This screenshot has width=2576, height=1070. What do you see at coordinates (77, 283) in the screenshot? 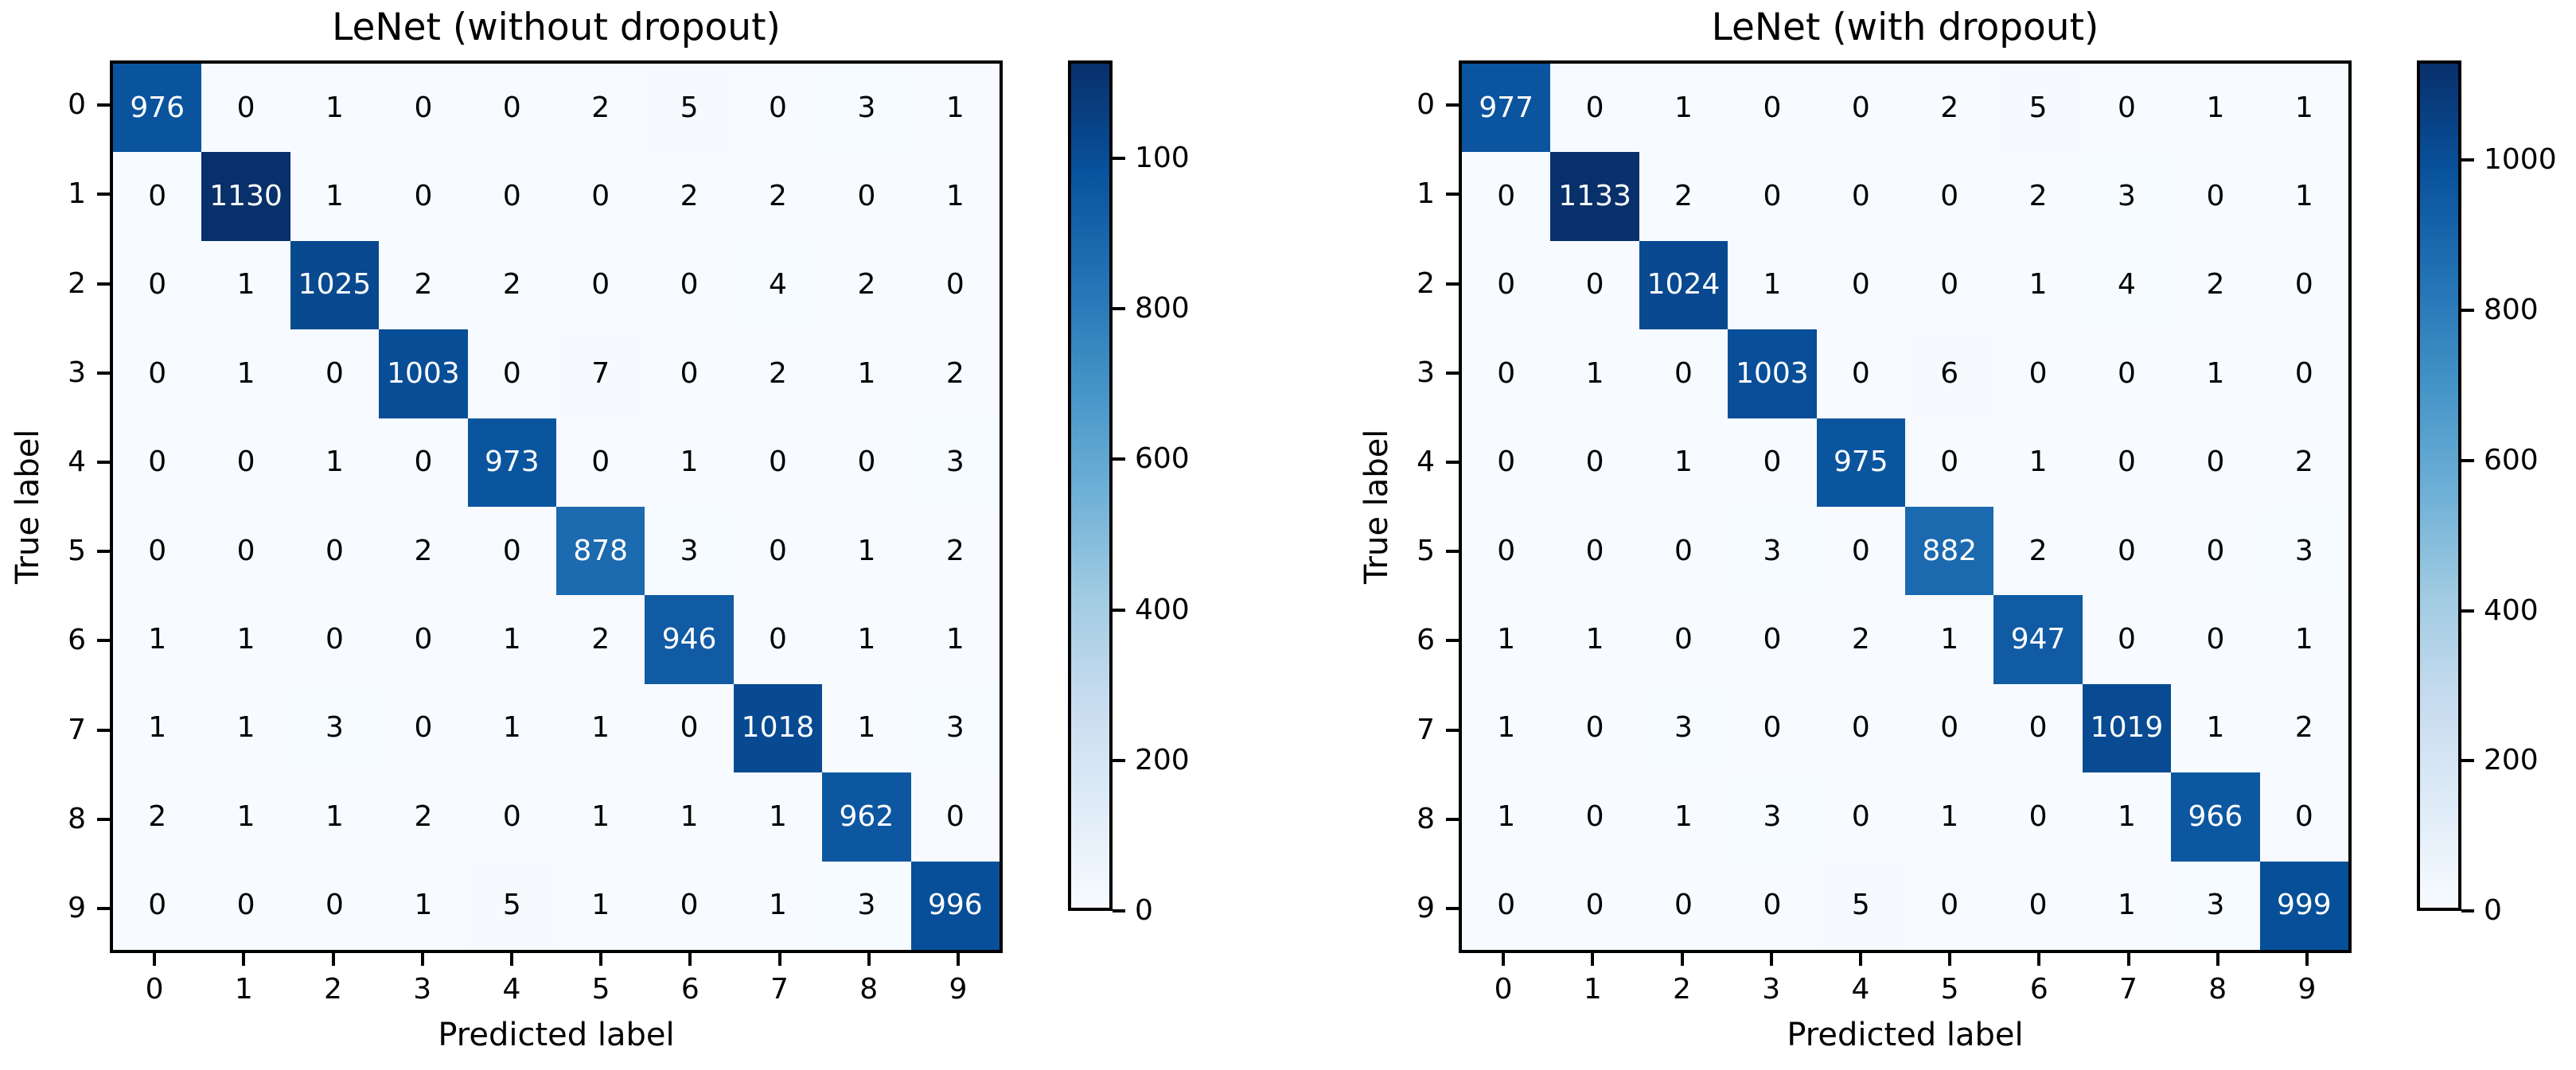
I see `y-tick-label: 2` at bounding box center [77, 283].